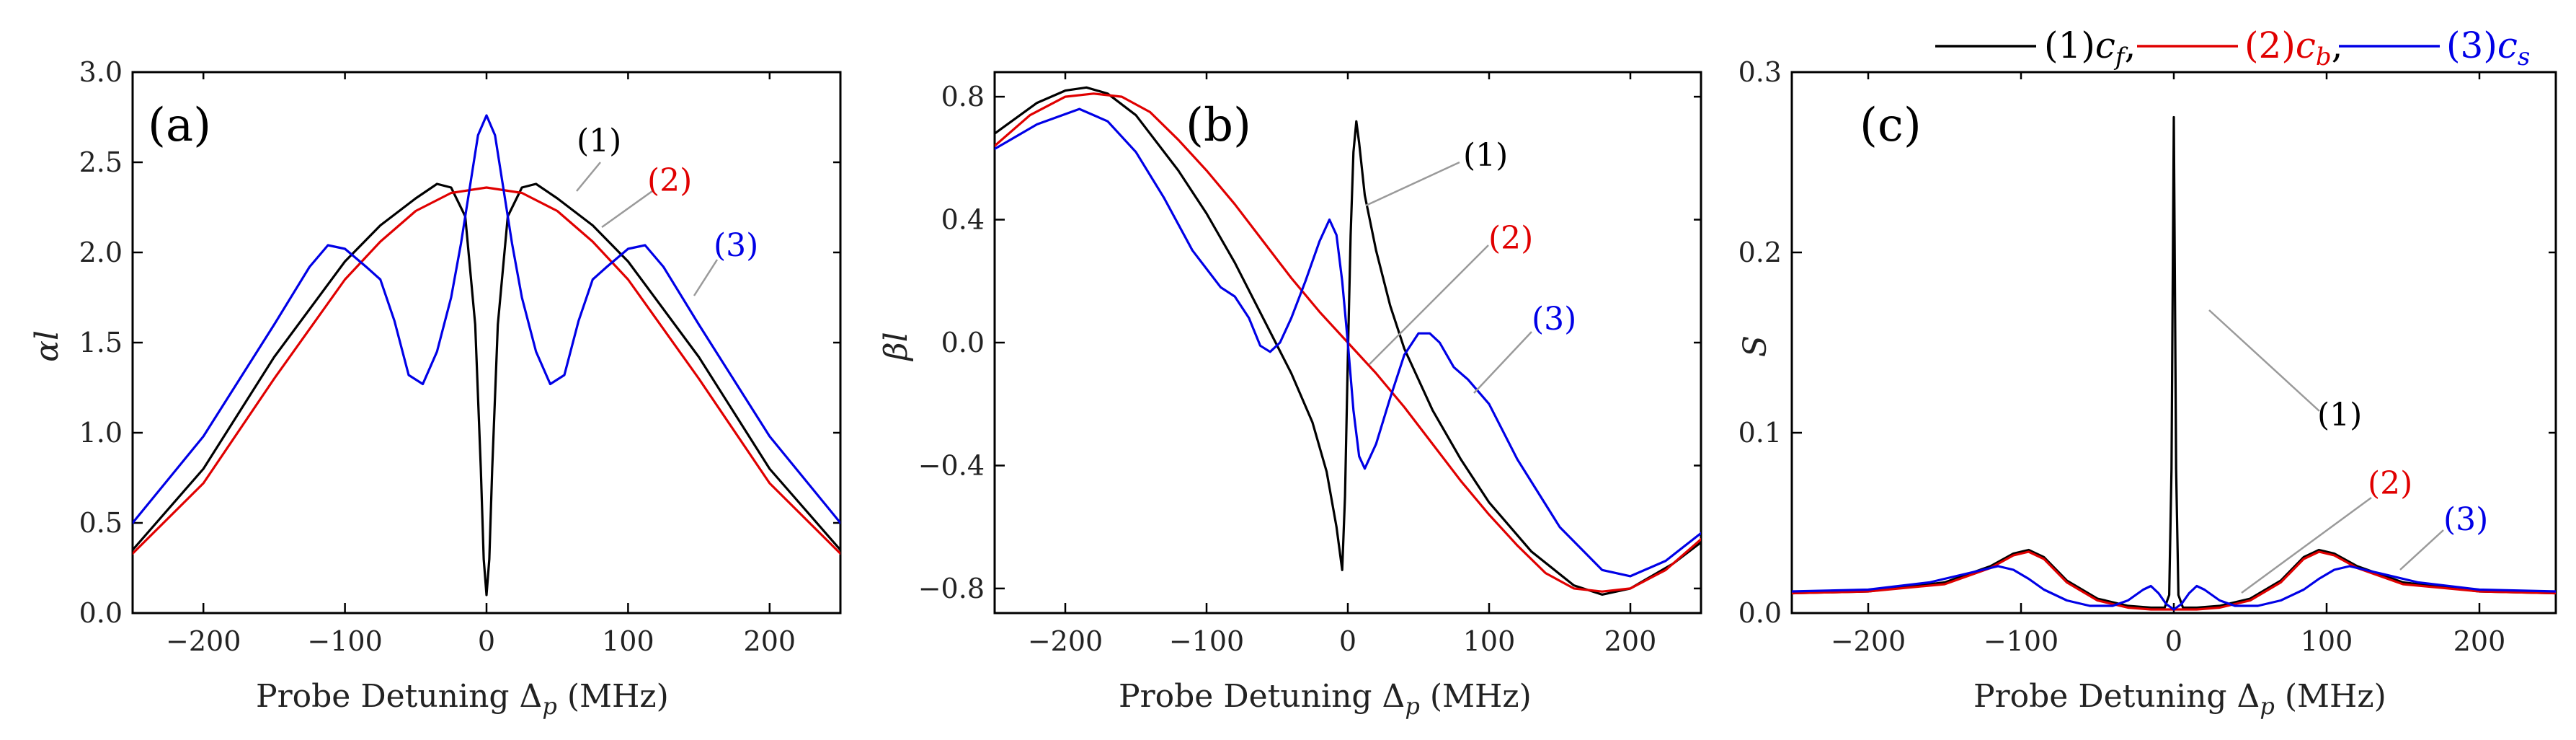  I want to click on panel-label: (a), so click(179, 125).